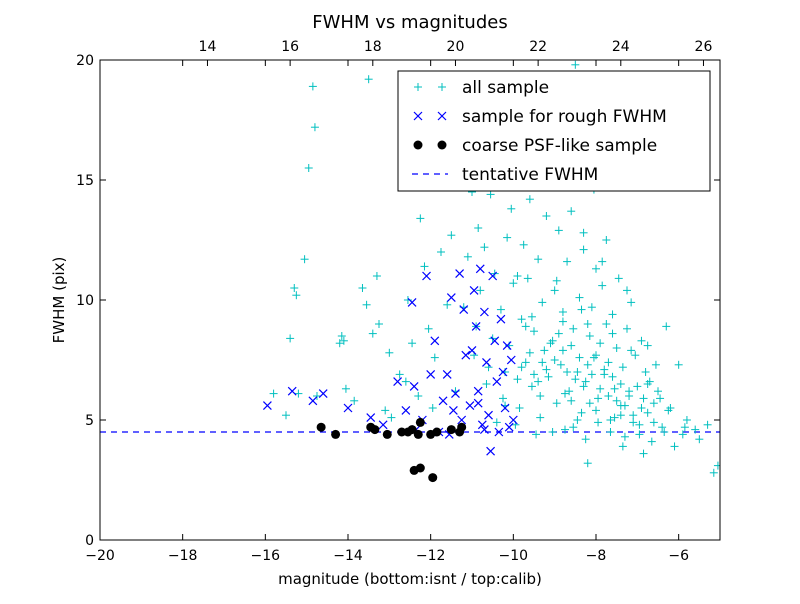  What do you see at coordinates (290, 47) in the screenshot?
I see `top-axis-tick-label: 16` at bounding box center [290, 47].